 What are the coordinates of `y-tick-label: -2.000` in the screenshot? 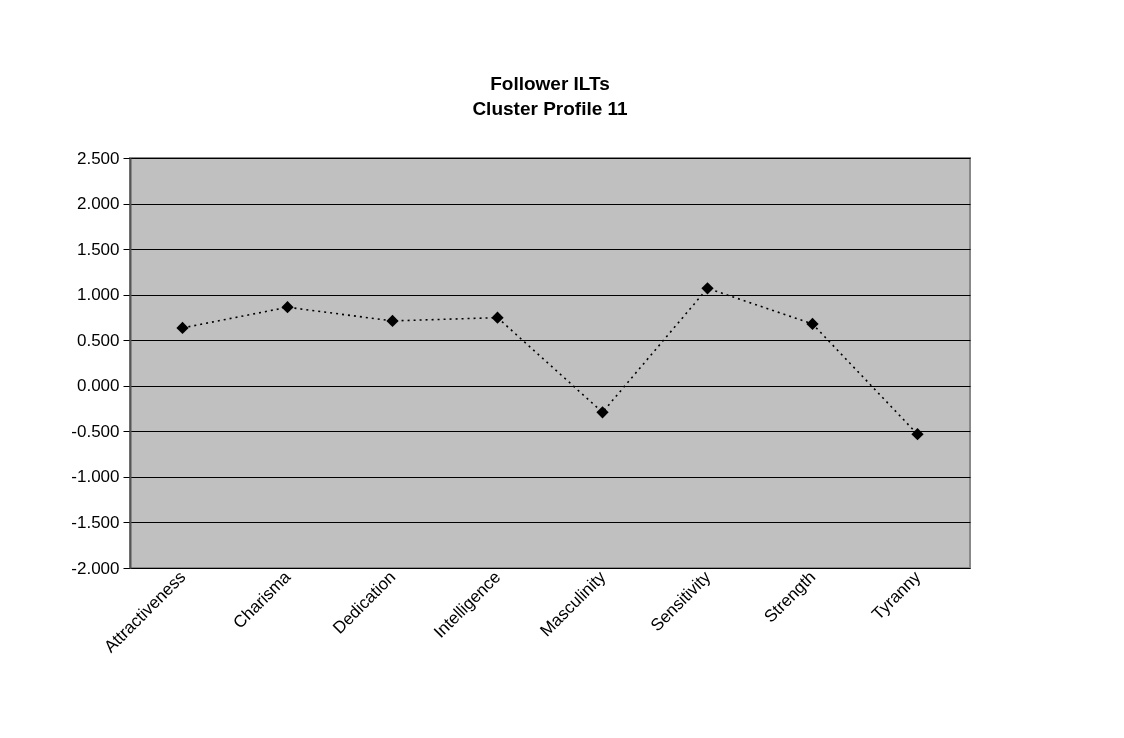 It's located at (95, 568).